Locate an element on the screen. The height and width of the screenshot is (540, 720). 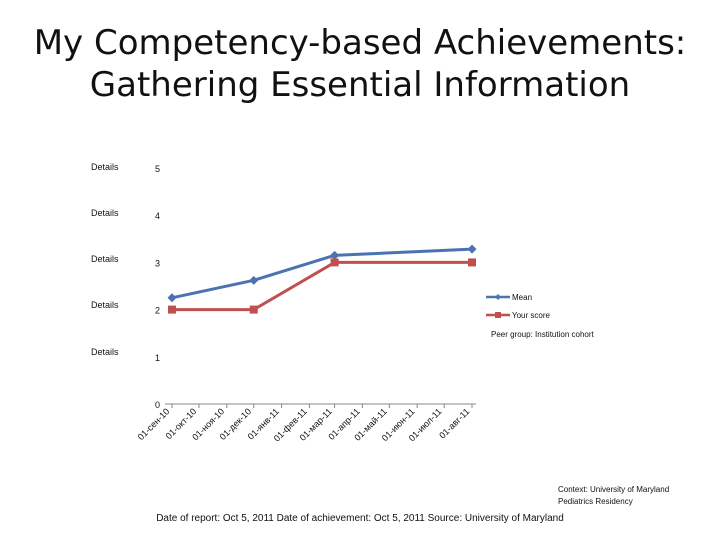
x-tick-label: 01-авг-11 is located at coordinates (454, 423).